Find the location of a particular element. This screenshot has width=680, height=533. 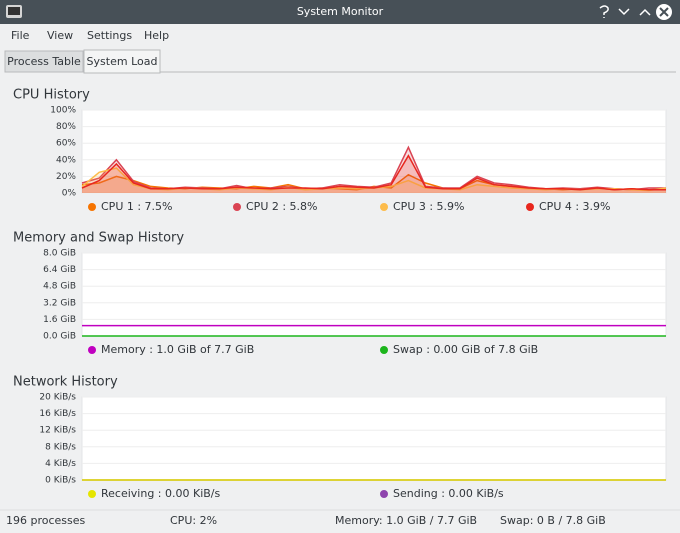

y-tick-label: 0.0 GiB is located at coordinates (59, 337).